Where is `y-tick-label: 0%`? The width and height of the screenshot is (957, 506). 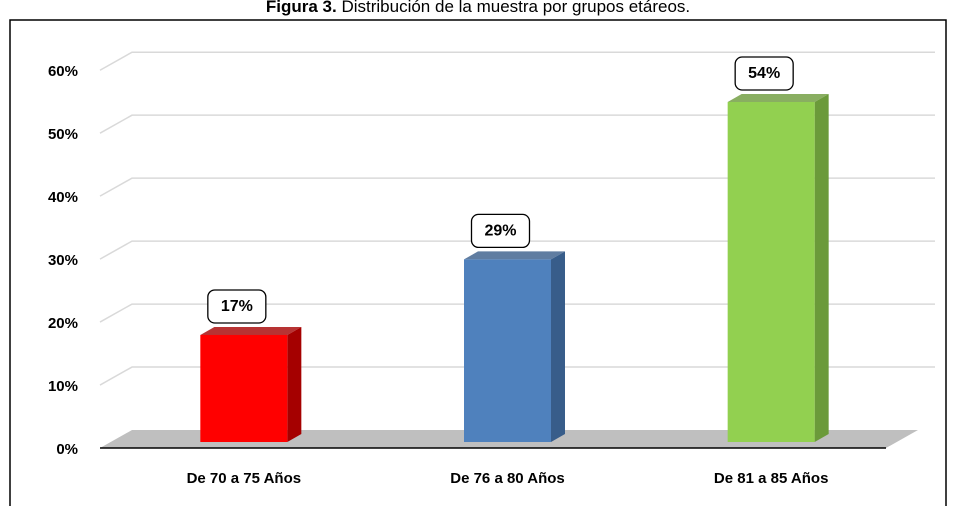 y-tick-label: 0% is located at coordinates (67, 449).